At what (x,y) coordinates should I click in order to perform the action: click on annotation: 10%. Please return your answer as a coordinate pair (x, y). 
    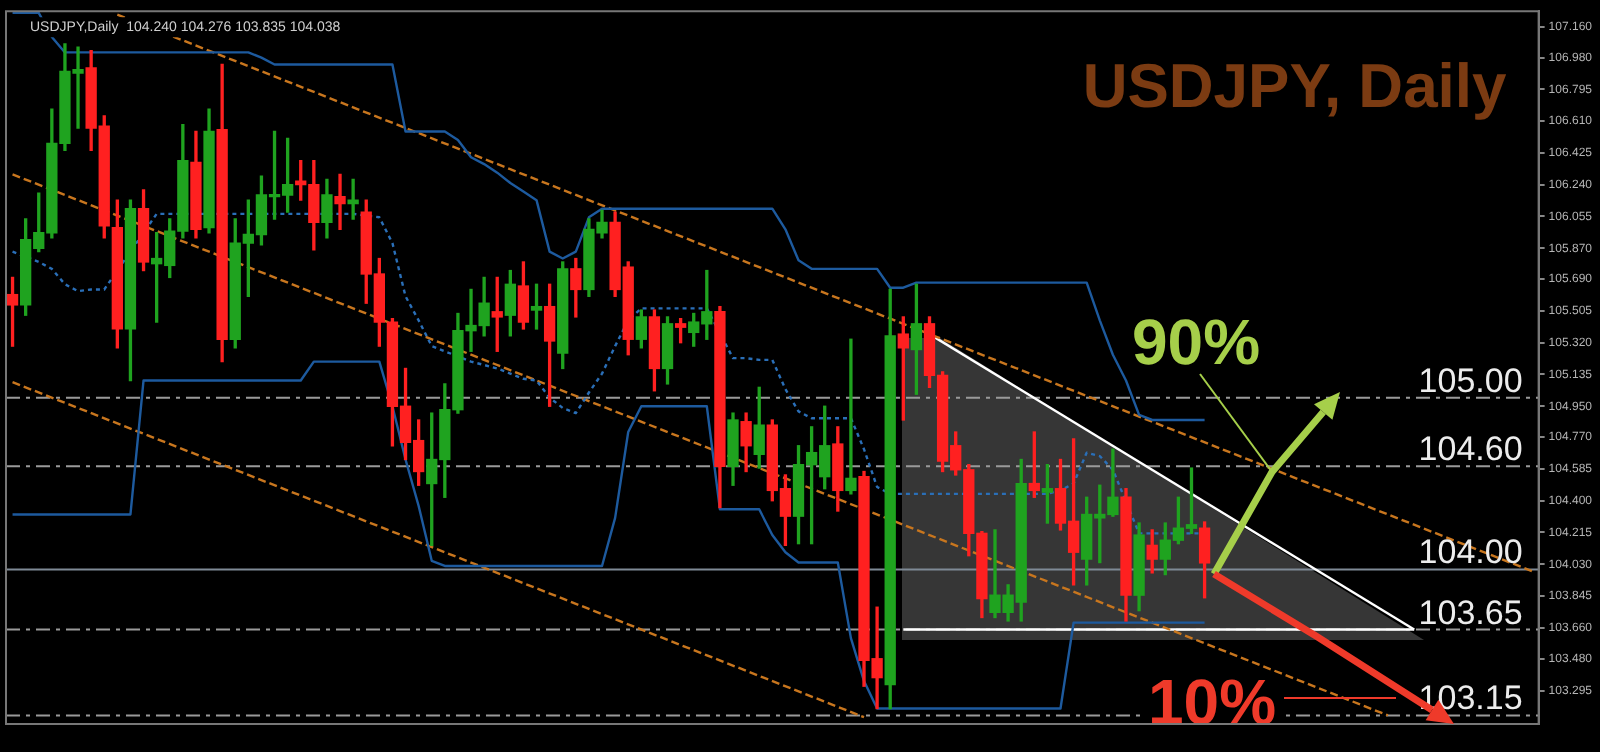
    Looking at the image, I should click on (1212, 702).